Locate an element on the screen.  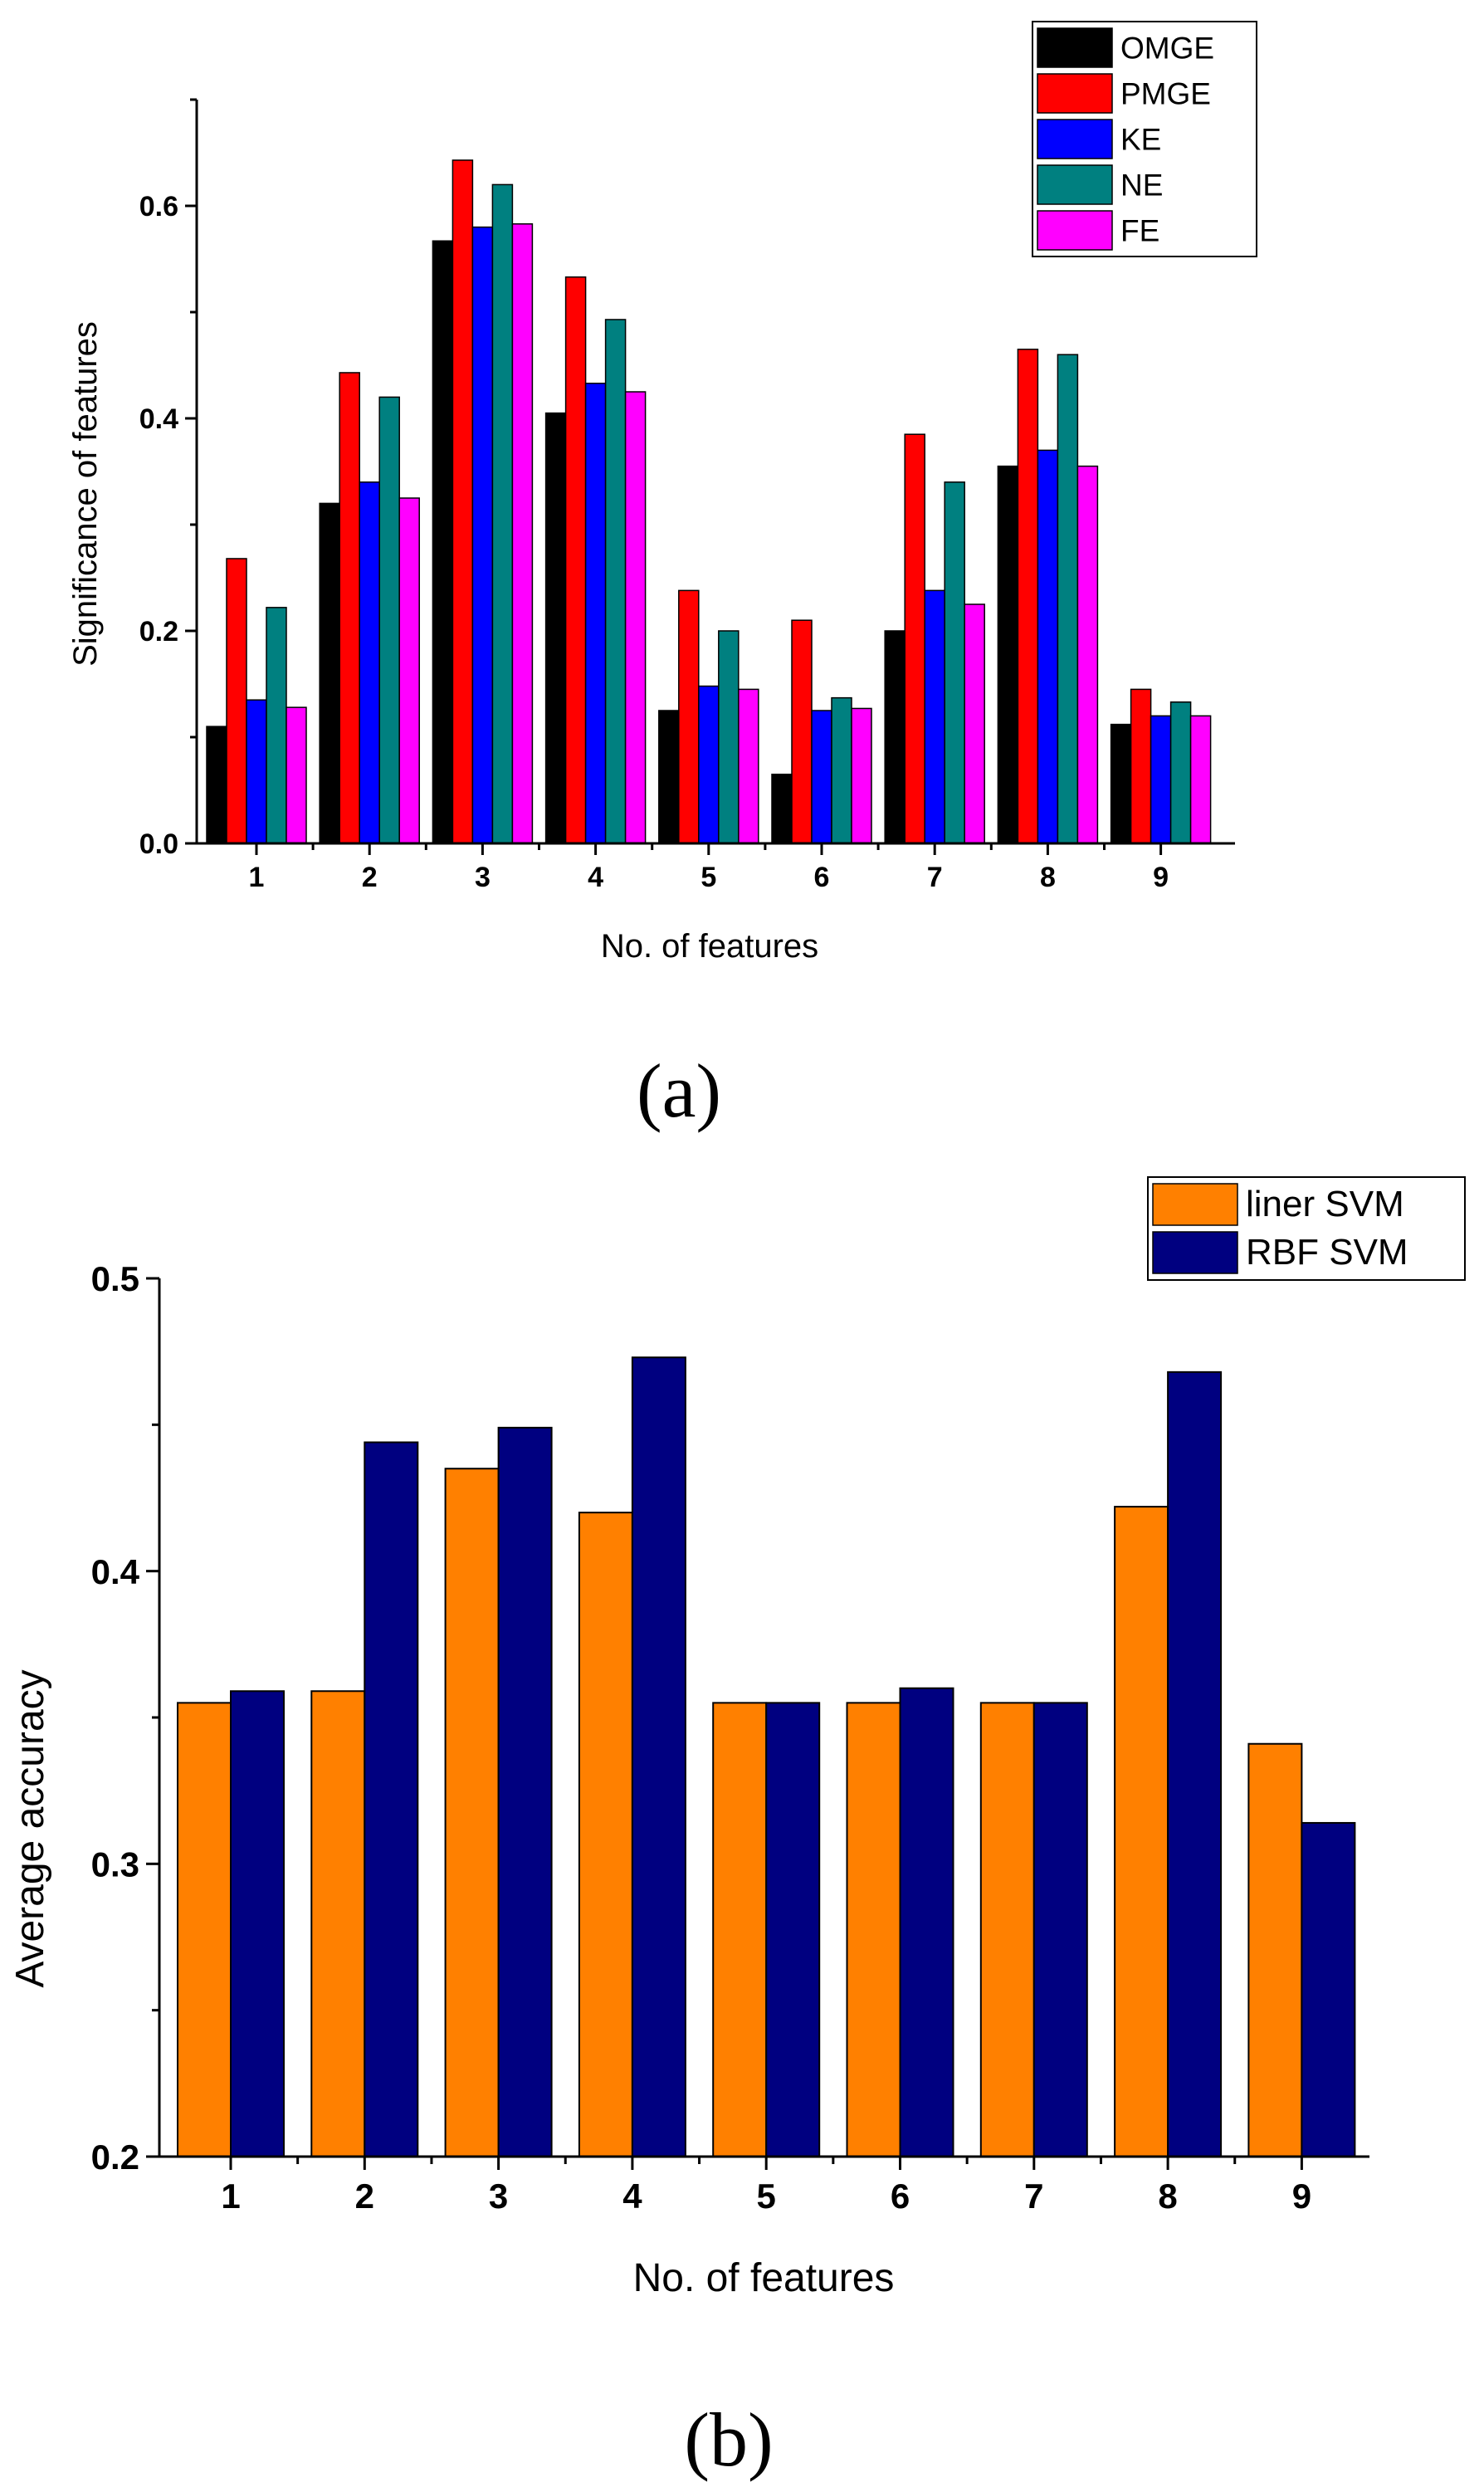
a-legend-label: KE is located at coordinates (1140, 140).